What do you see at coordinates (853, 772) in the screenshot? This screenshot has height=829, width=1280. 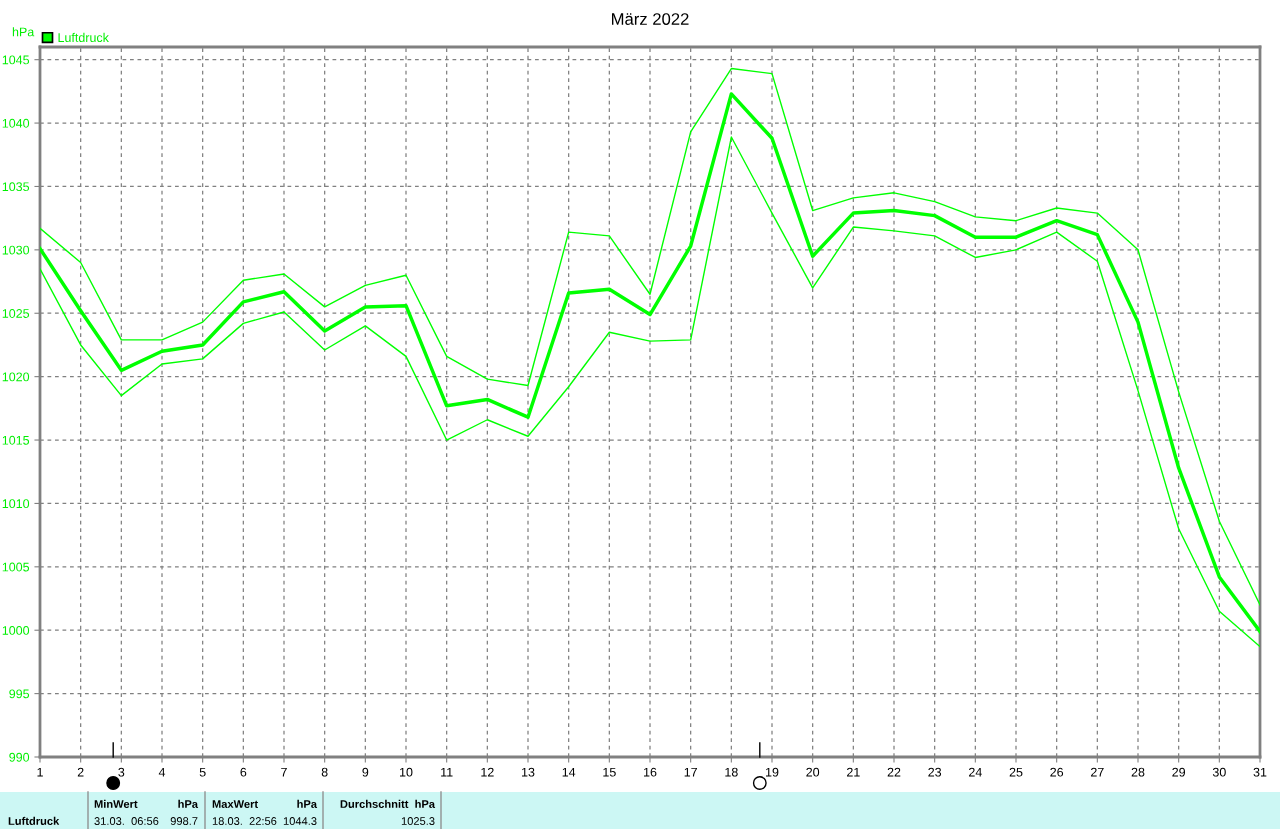 I see `x-tick-label: 21` at bounding box center [853, 772].